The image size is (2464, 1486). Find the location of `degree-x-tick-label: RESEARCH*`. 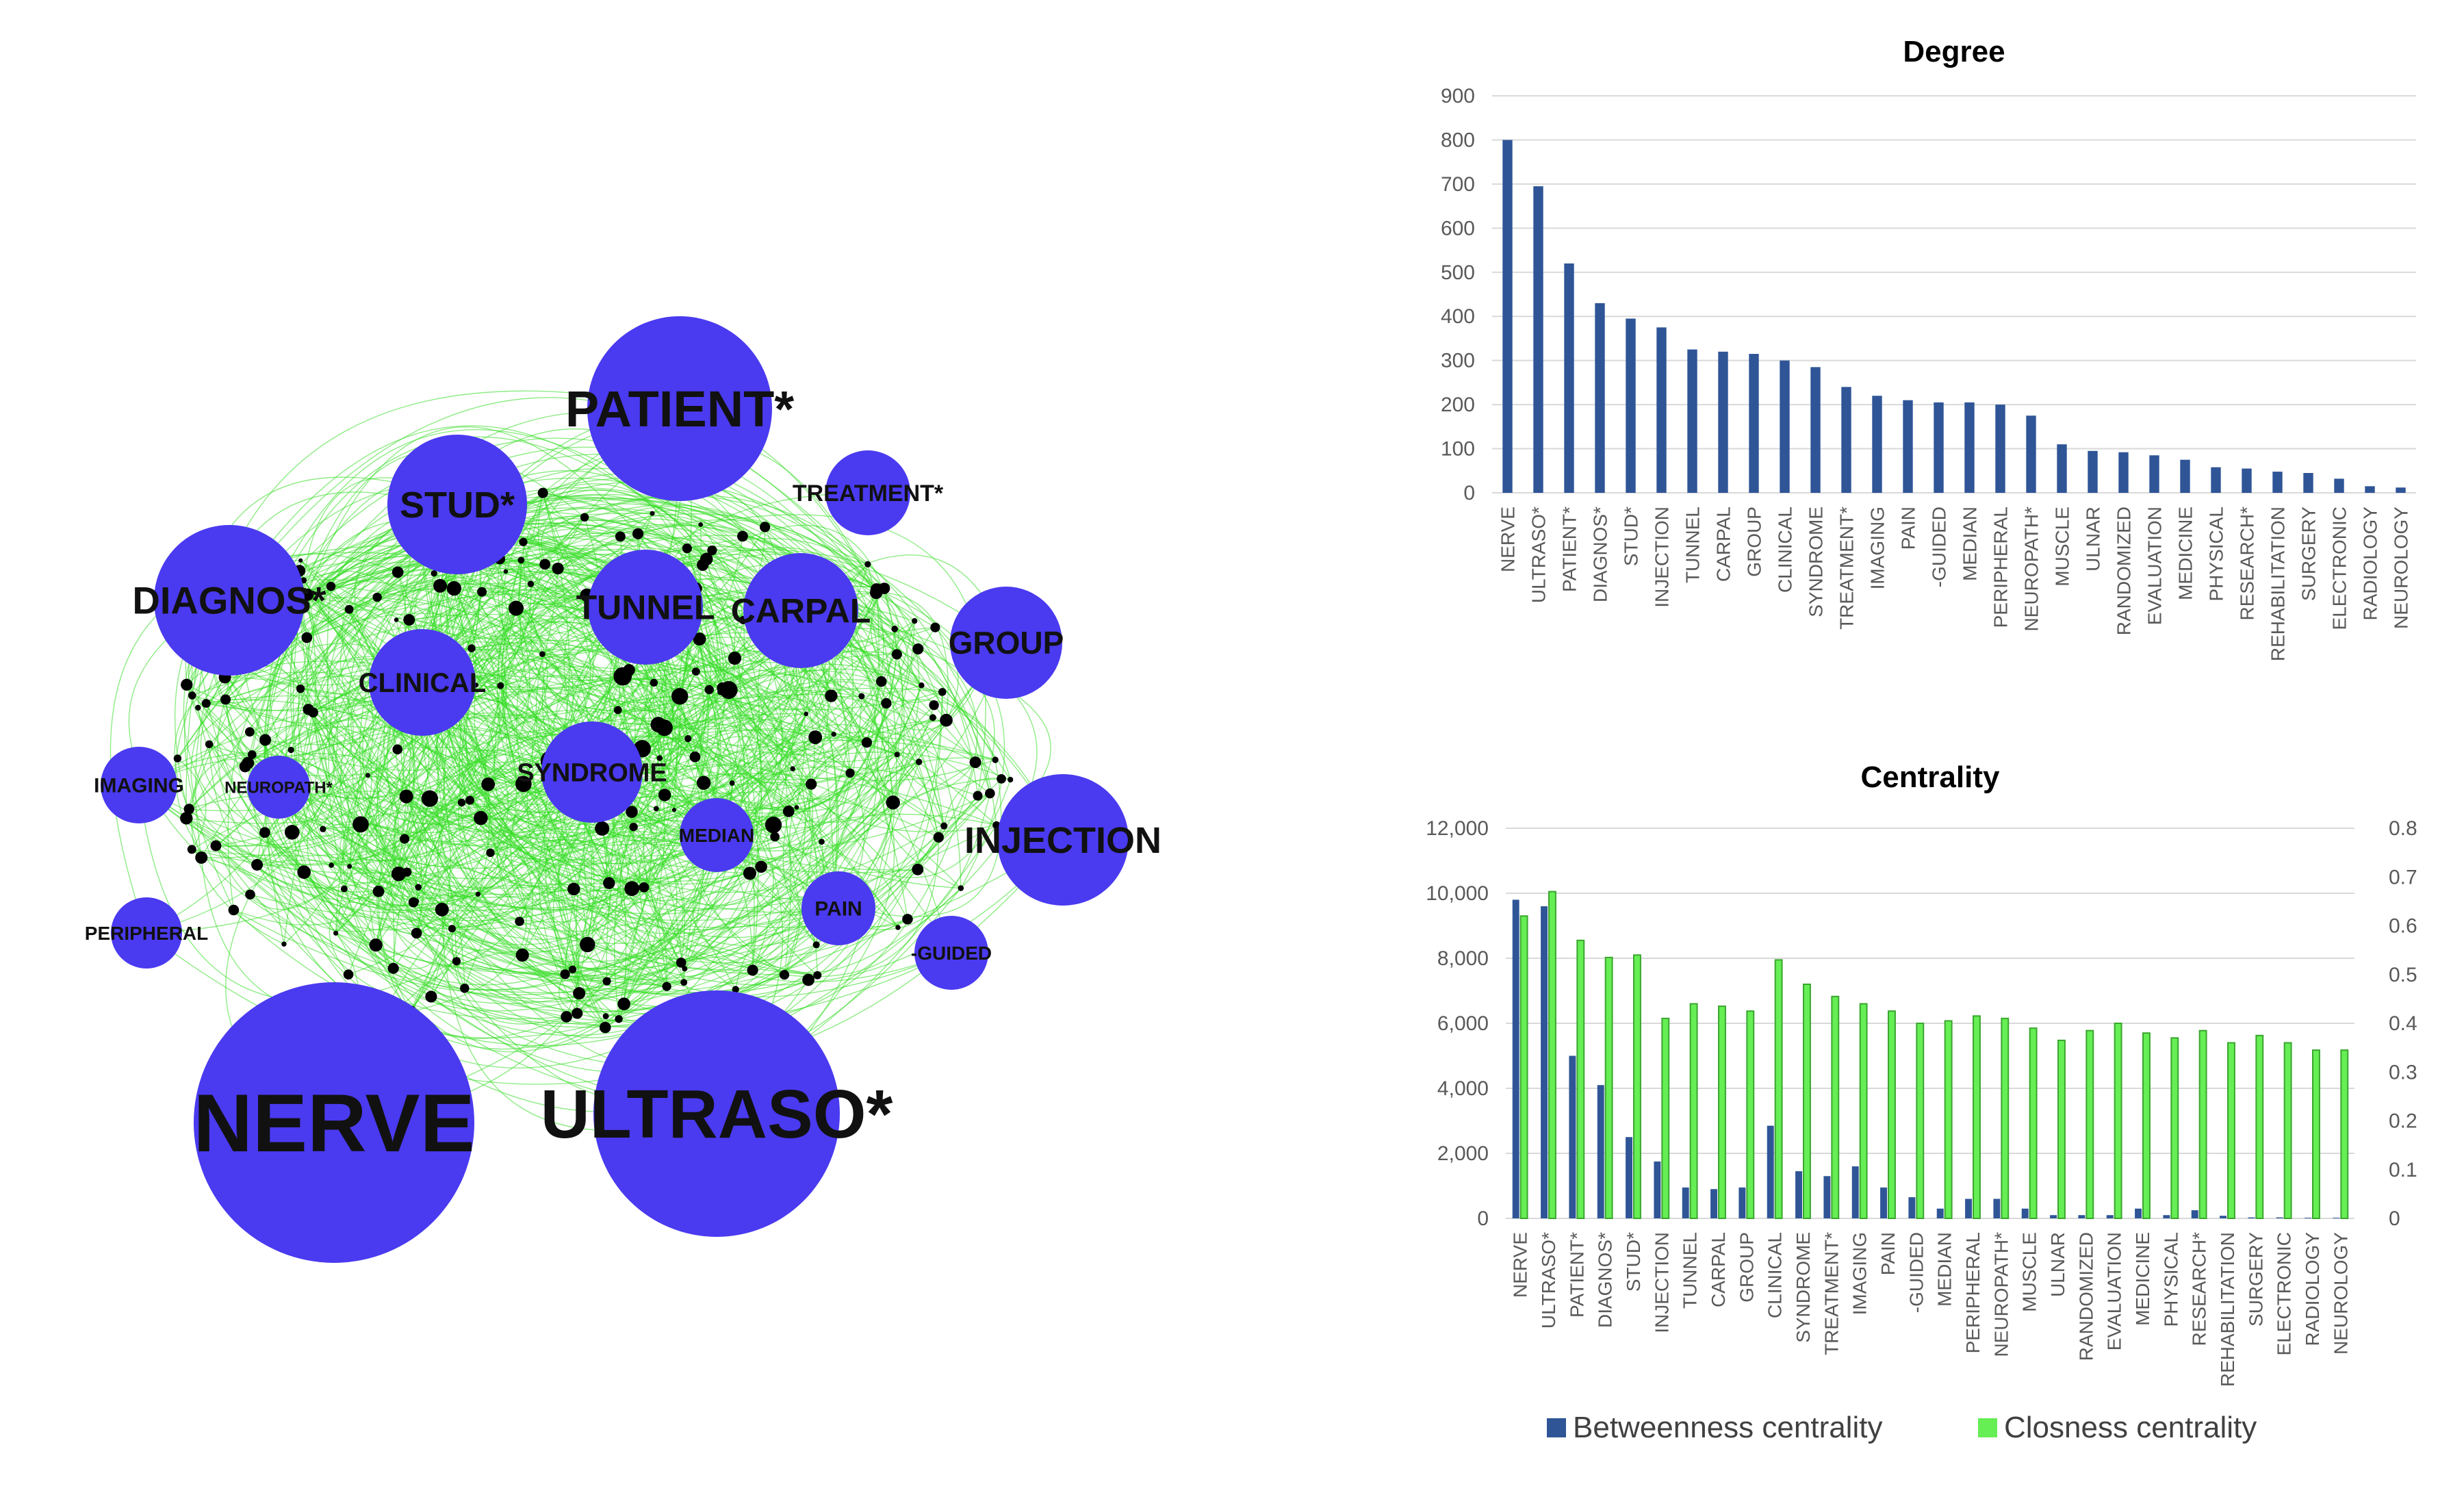

degree-x-tick-label: RESEARCH* is located at coordinates (2247, 564).